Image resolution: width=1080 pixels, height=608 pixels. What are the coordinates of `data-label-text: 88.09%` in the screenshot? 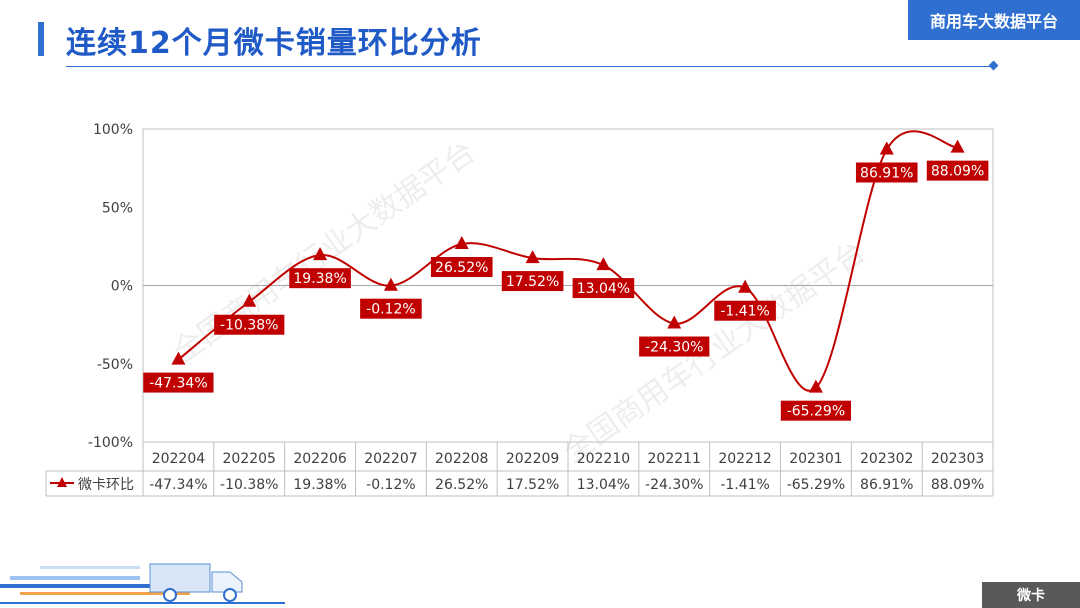 It's located at (957, 172).